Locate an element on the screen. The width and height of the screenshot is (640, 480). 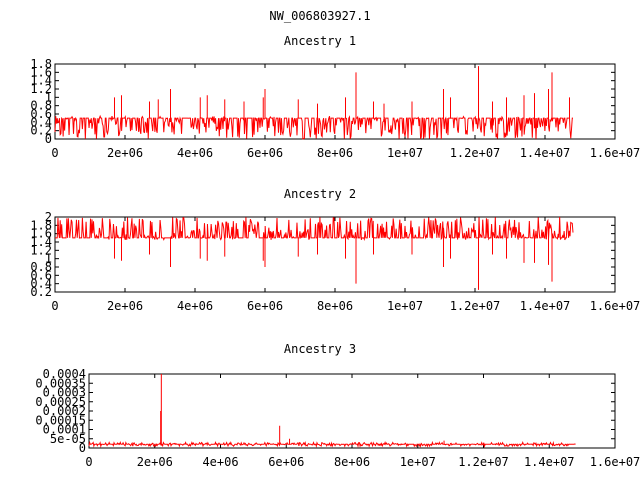
chart-title: Ancestry 2 is located at coordinates (320, 194).